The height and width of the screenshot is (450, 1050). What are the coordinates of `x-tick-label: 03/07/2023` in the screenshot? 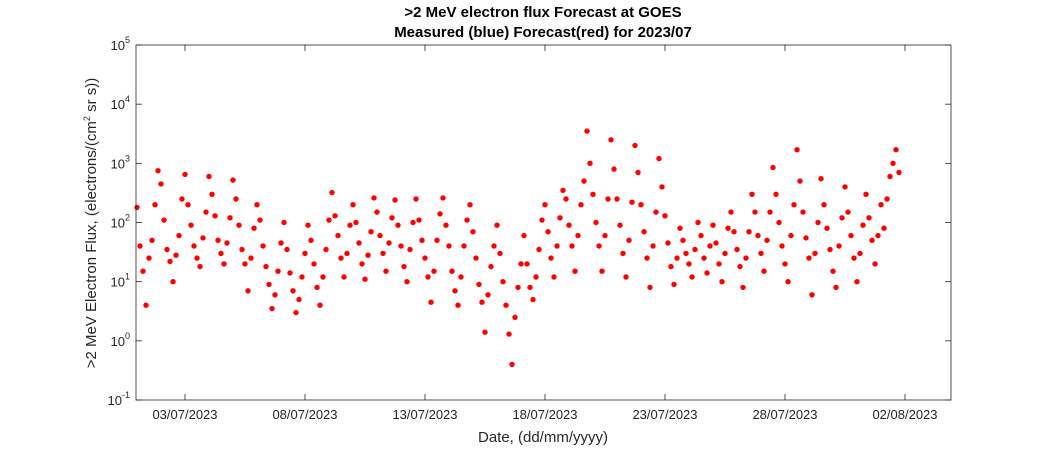 It's located at (184, 414).